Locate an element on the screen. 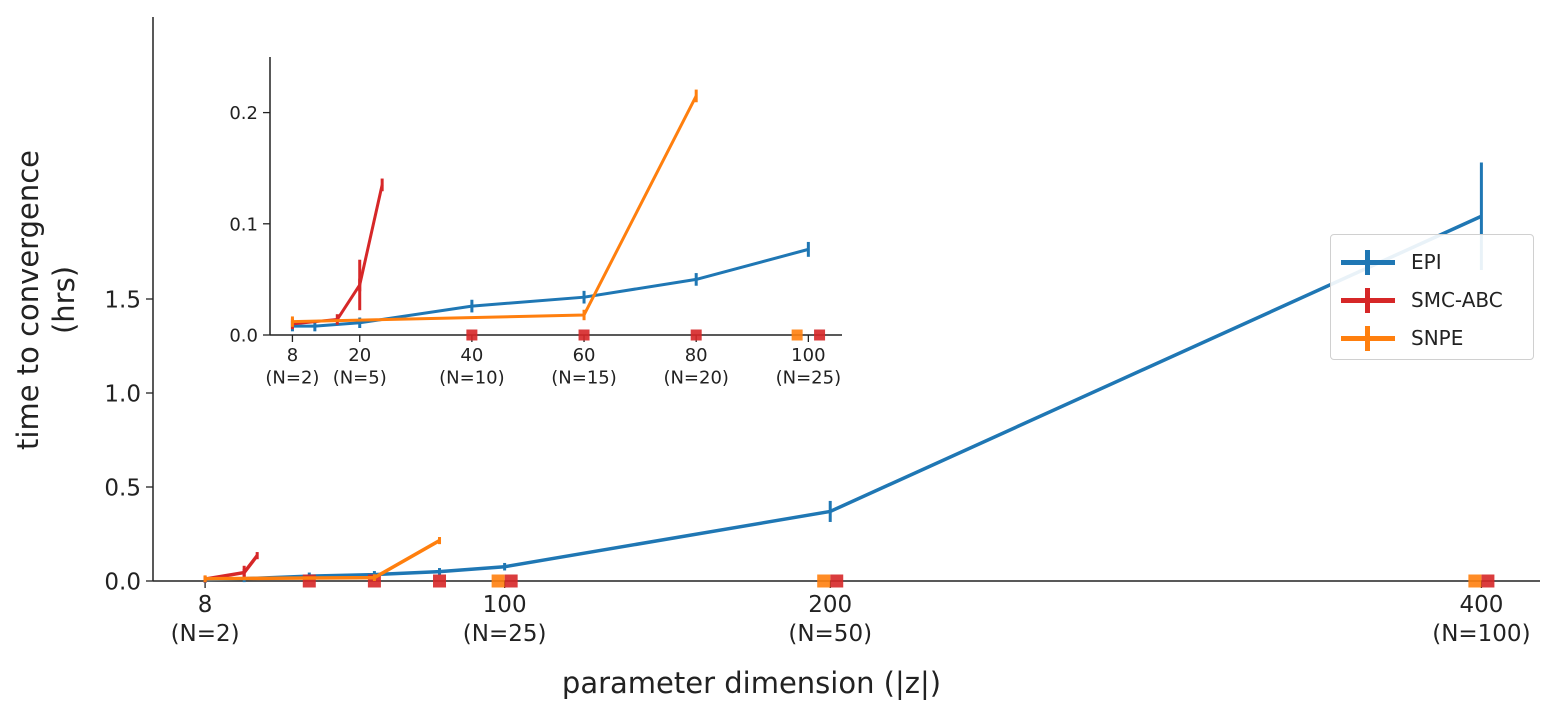 This screenshot has width=1561, height=715. legend-item-snpe: SNPE is located at coordinates (1432, 338).